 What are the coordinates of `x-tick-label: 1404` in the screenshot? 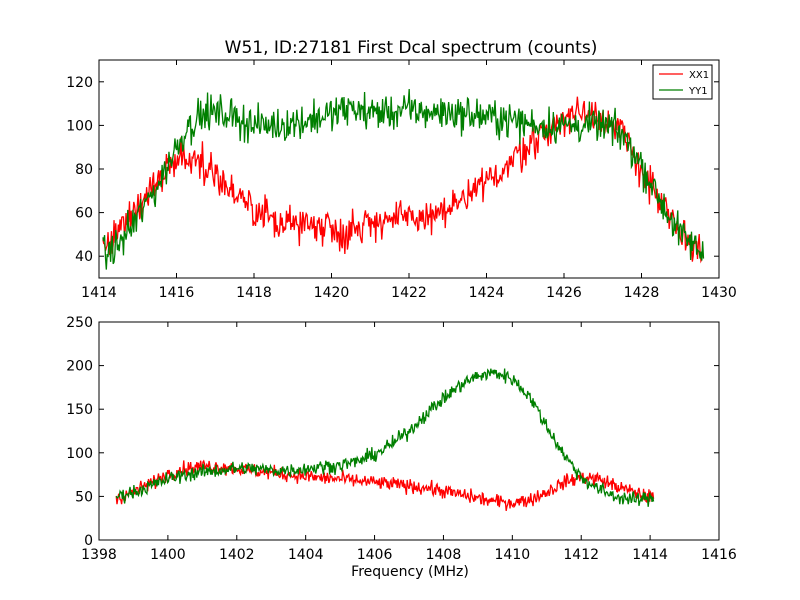 It's located at (306, 555).